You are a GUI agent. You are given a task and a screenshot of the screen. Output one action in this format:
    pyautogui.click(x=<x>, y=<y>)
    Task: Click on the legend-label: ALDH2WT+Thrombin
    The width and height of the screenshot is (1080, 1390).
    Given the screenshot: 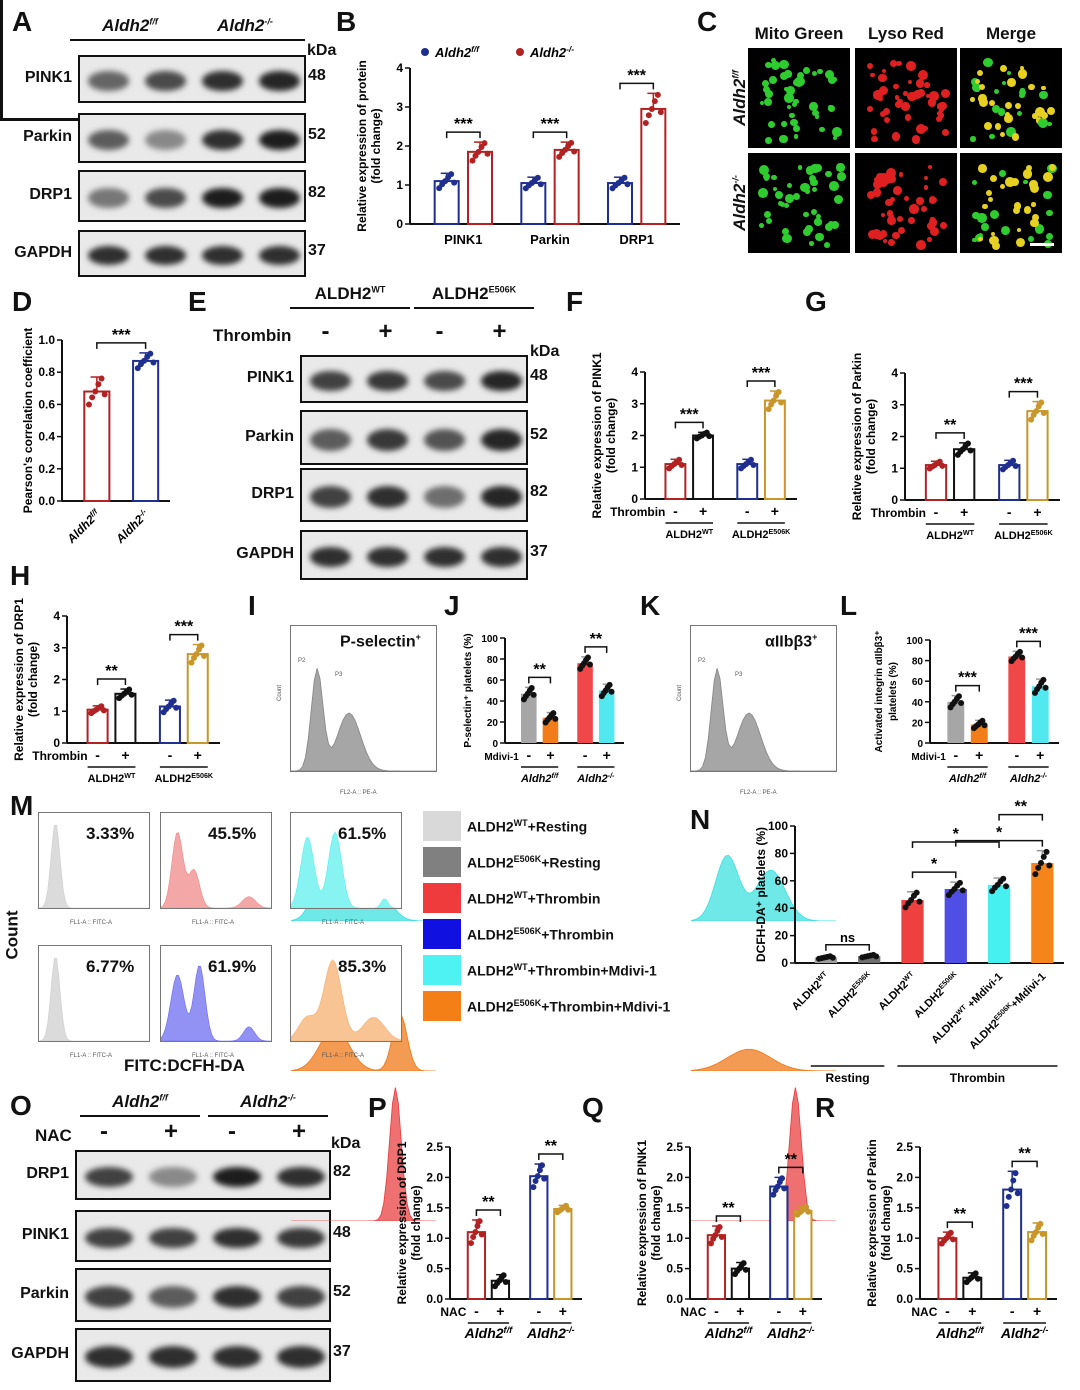 What is the action you would take?
    pyautogui.click(x=534, y=898)
    